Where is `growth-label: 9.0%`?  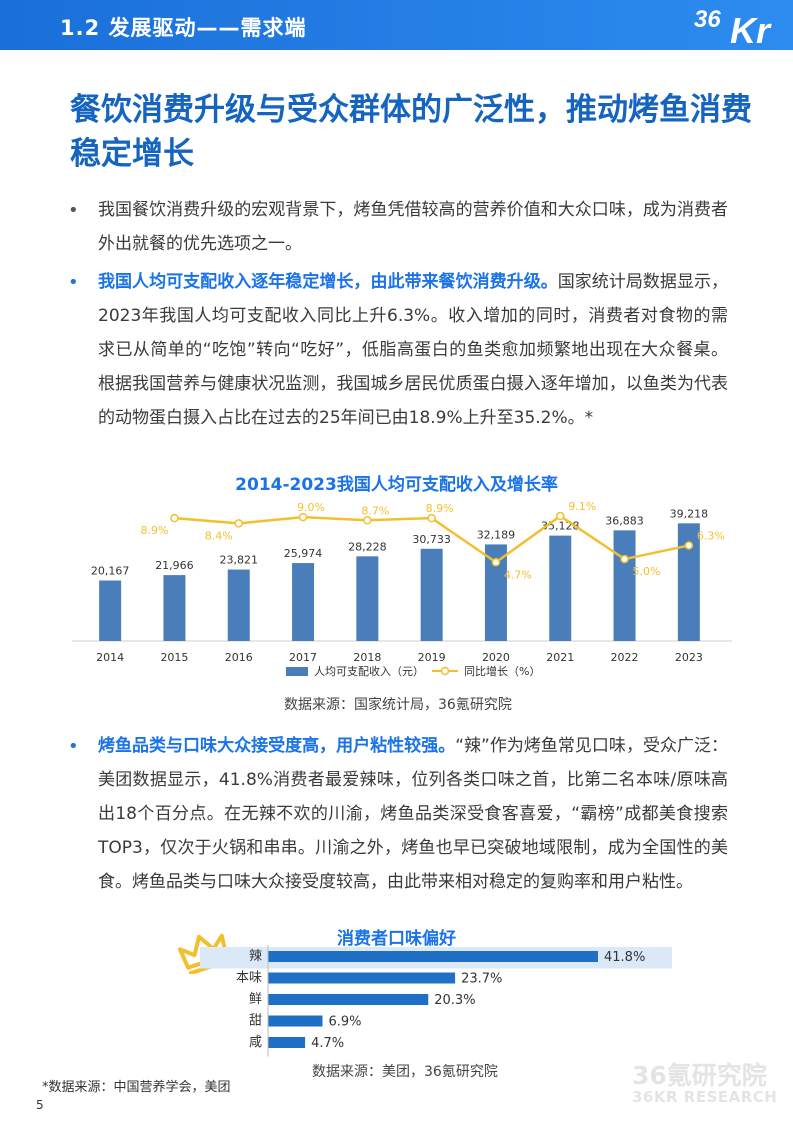 growth-label: 9.0% is located at coordinates (311, 507).